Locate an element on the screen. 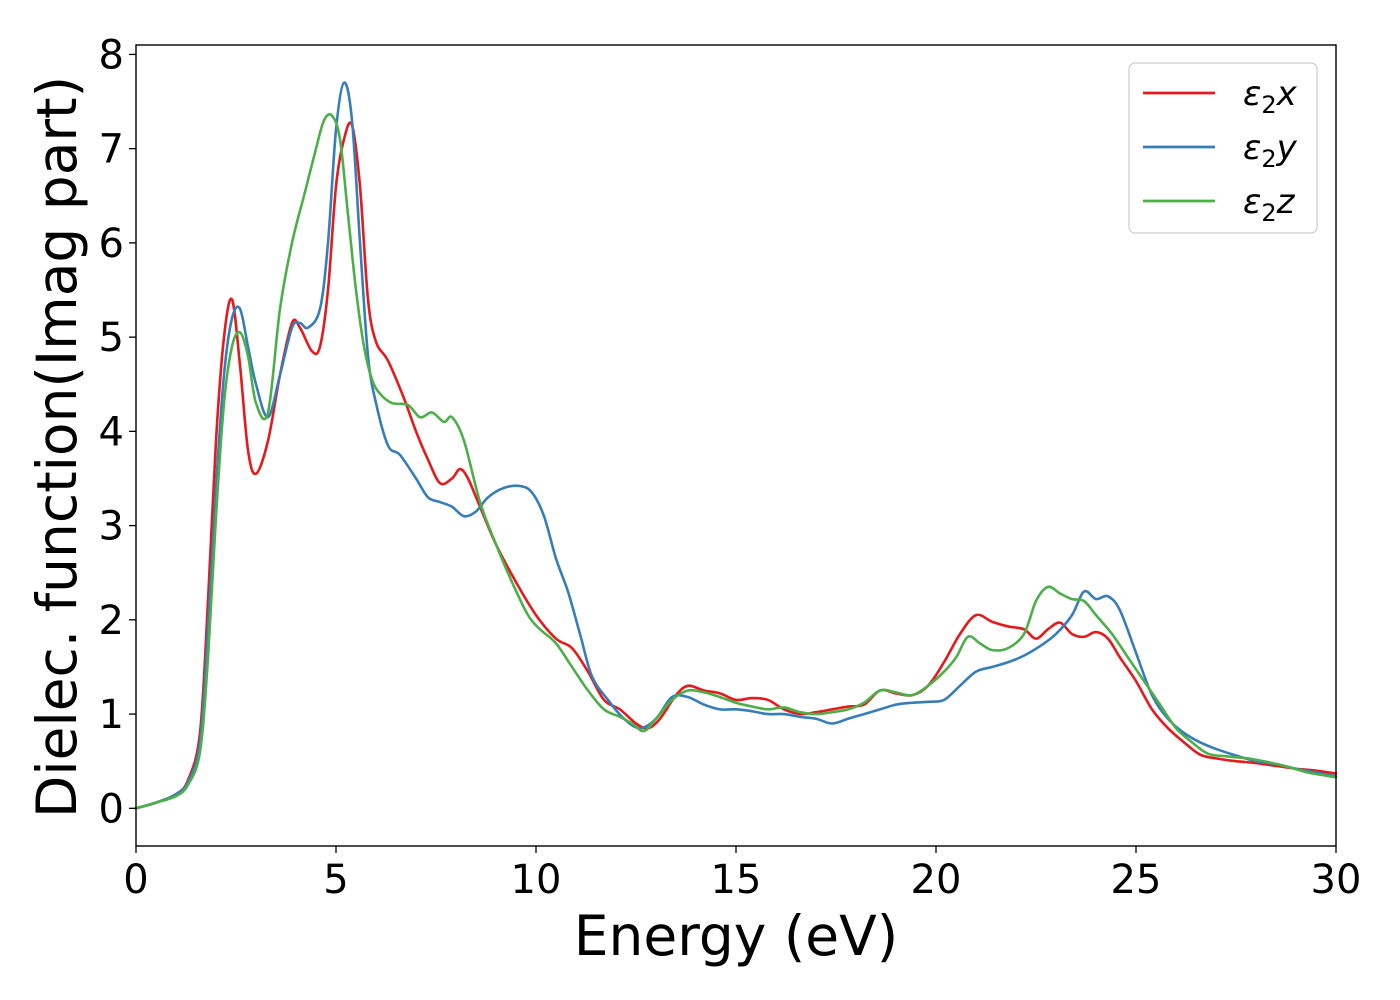  y-tick-label: 0 is located at coordinates (111, 809).